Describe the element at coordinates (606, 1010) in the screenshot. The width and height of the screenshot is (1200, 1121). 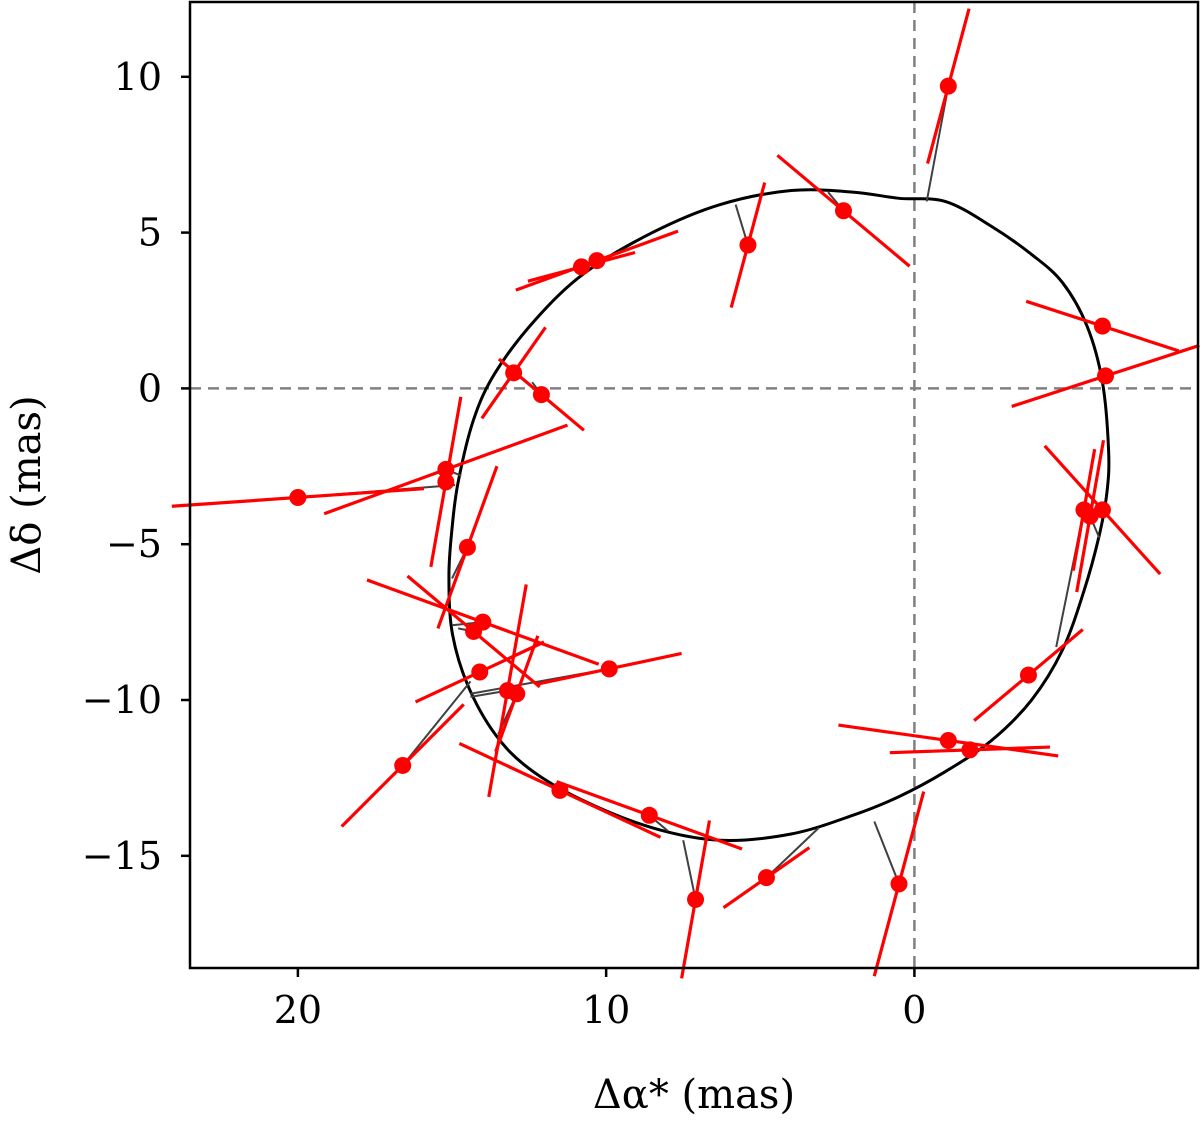
I see `x-tick-label: 10` at that location.